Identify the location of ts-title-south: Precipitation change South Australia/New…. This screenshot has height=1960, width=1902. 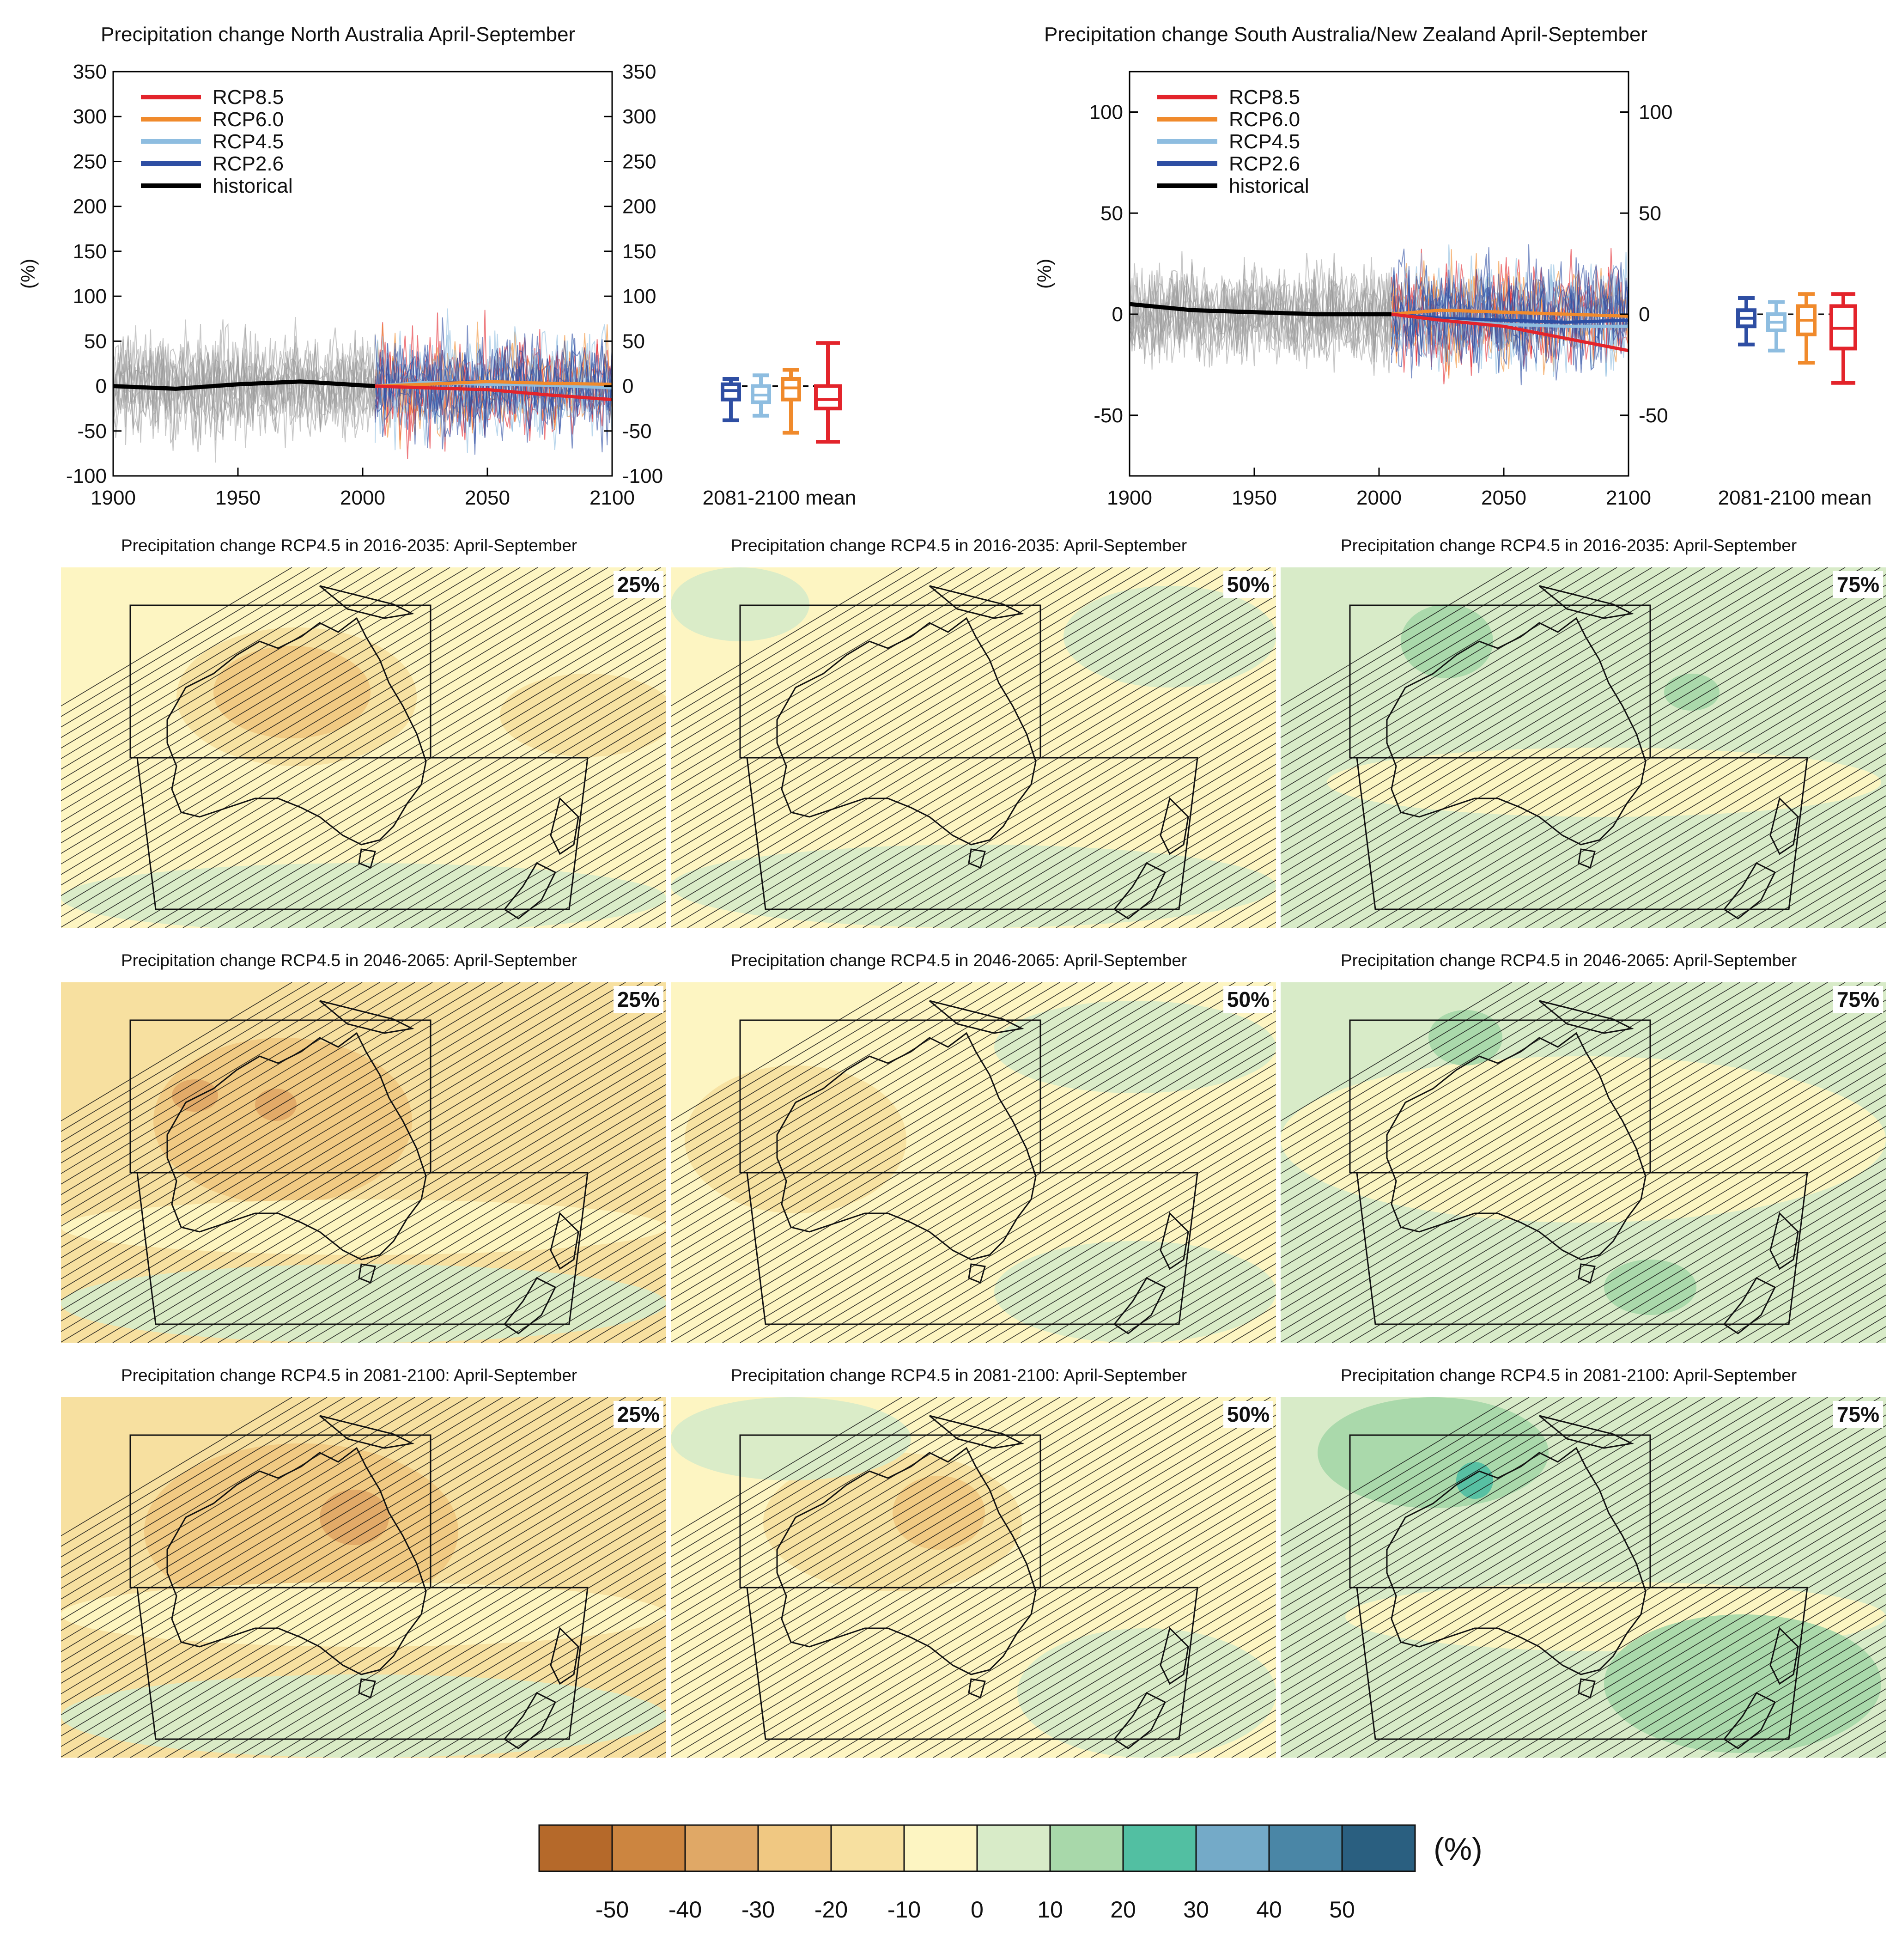
(1346, 34).